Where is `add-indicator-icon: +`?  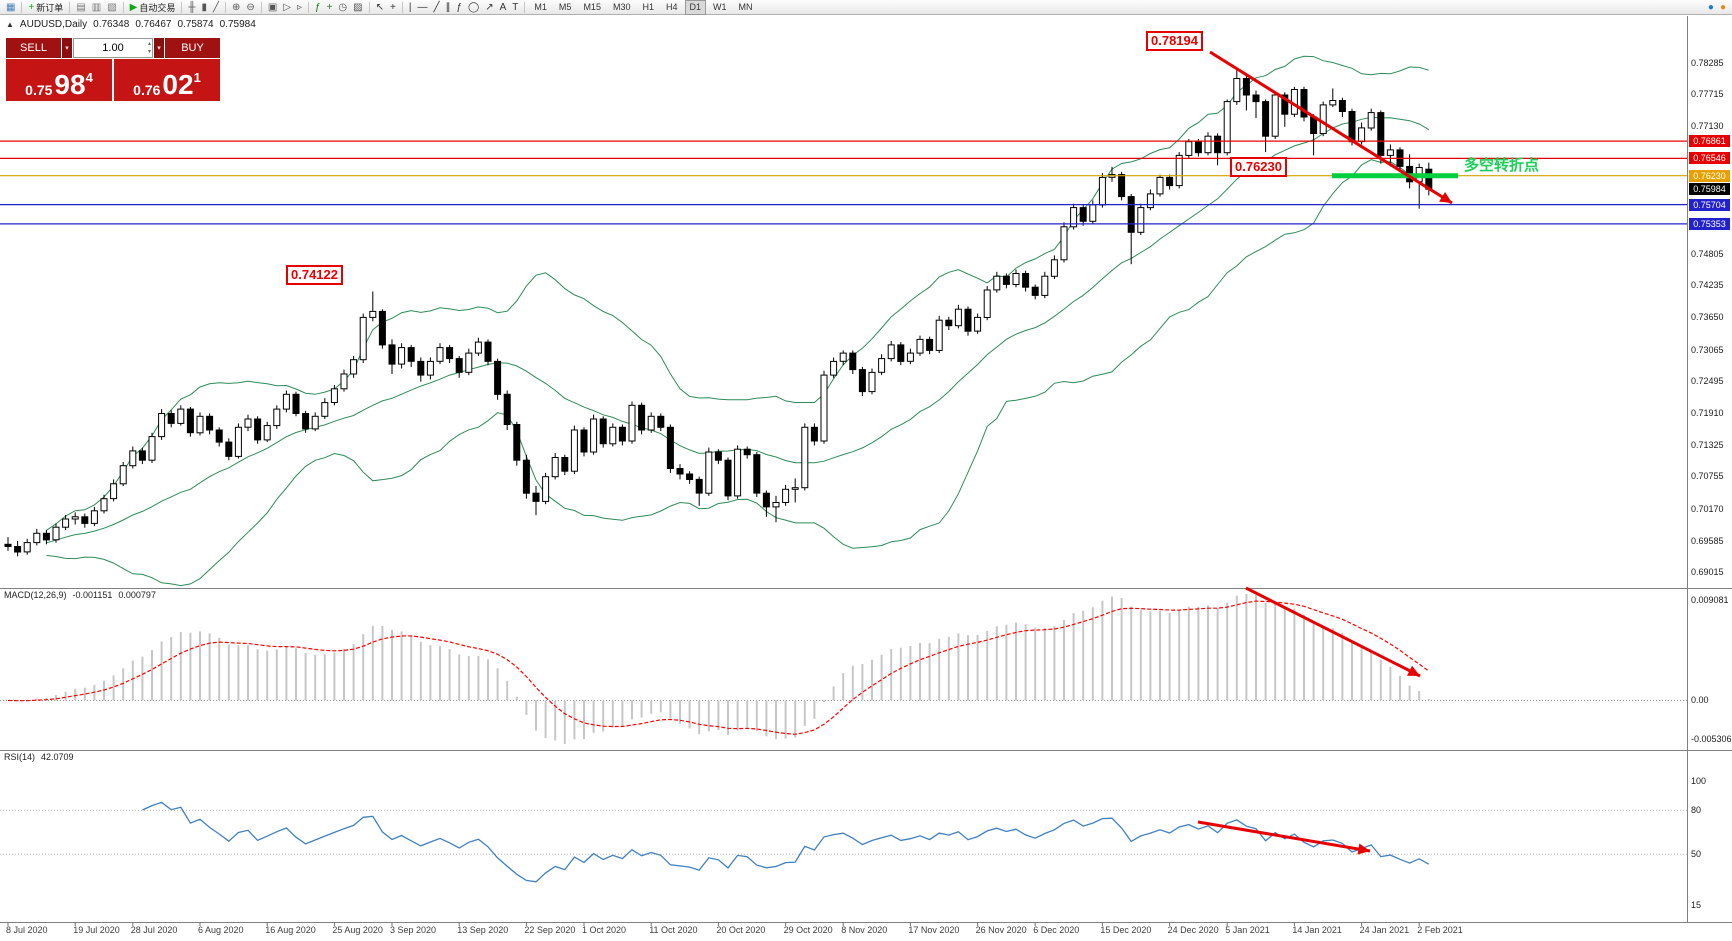
add-indicator-icon: + is located at coordinates (330, 7).